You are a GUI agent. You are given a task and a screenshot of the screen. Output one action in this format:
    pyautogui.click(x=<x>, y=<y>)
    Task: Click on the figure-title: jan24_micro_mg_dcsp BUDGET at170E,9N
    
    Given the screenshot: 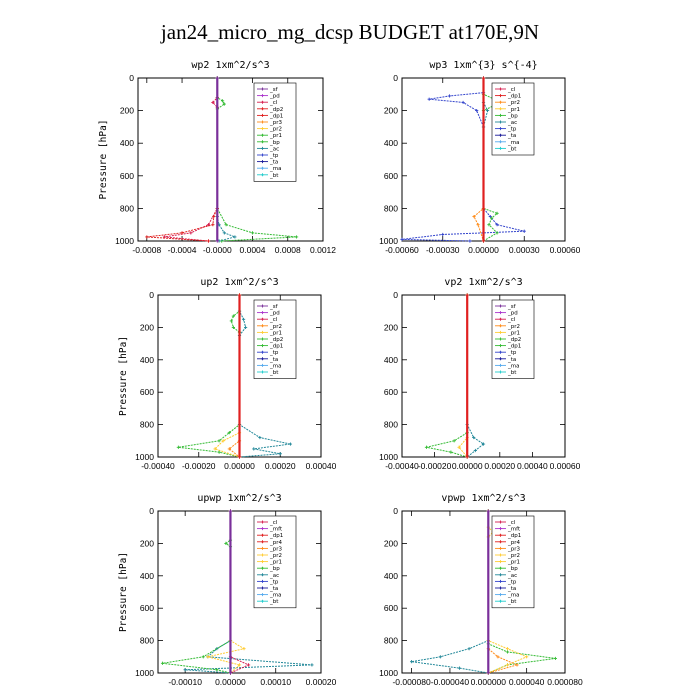 What is the action you would take?
    pyautogui.click(x=350, y=32)
    